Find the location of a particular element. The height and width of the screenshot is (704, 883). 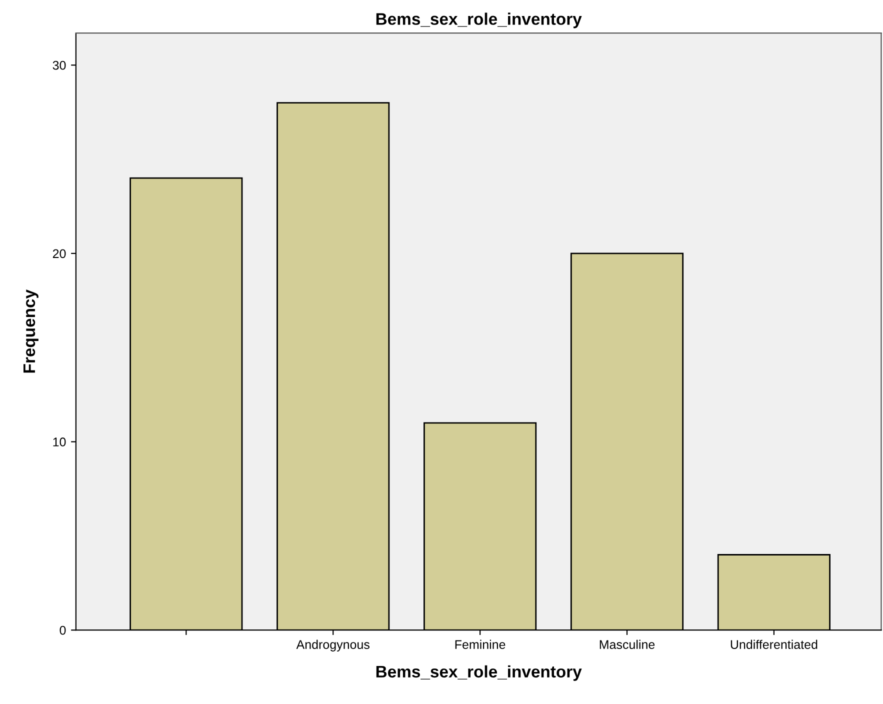

x-tick-label: Feminine is located at coordinates (480, 644).